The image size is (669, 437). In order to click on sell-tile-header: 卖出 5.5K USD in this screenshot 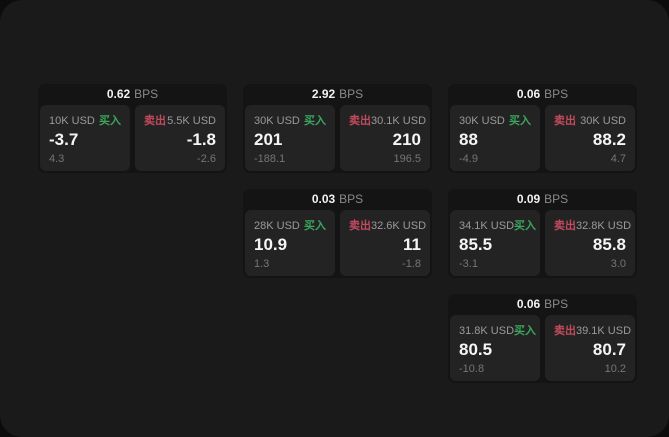, I will do `click(180, 120)`.